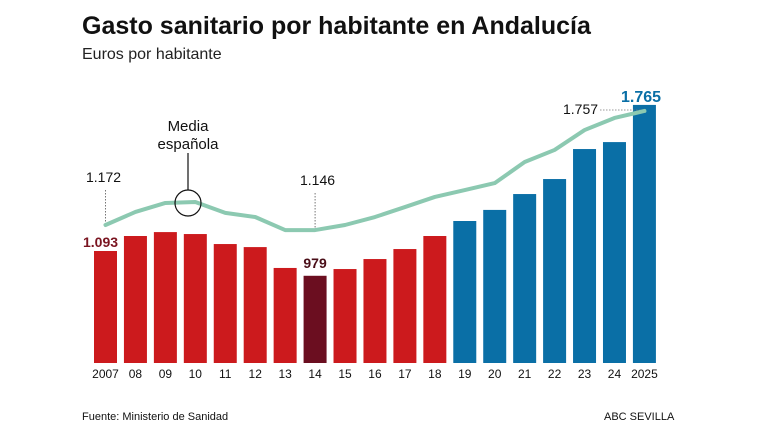 The width and height of the screenshot is (760, 427). I want to click on chart-subtitle: Euros por habitante, so click(152, 54).